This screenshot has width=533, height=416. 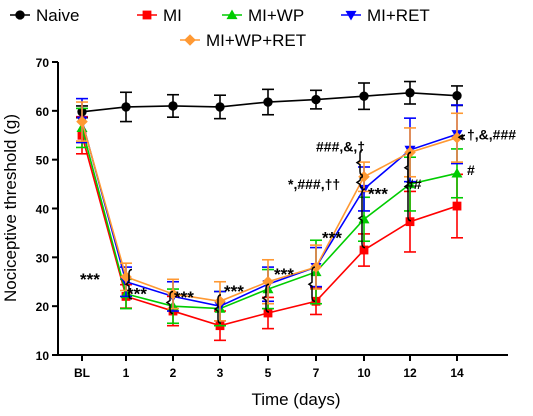 What do you see at coordinates (398, 15) in the screenshot?
I see `legend-label: MI+RET` at bounding box center [398, 15].